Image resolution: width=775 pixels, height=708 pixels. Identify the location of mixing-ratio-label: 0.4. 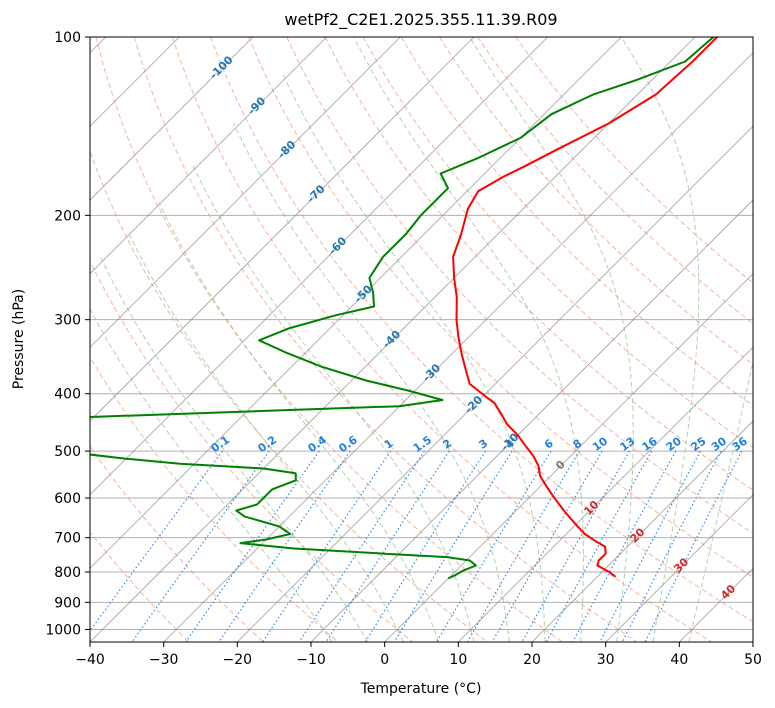
(318, 444).